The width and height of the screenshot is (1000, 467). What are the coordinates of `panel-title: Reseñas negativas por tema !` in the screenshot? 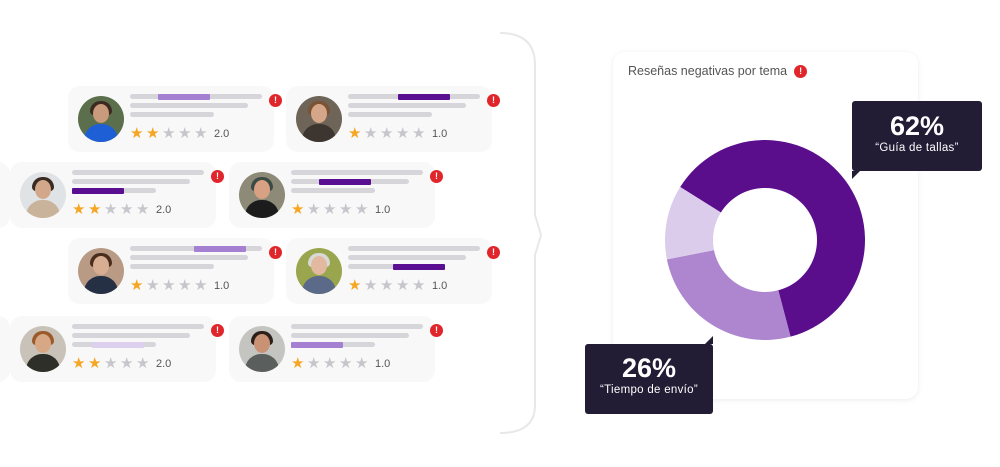 It's located at (718, 71).